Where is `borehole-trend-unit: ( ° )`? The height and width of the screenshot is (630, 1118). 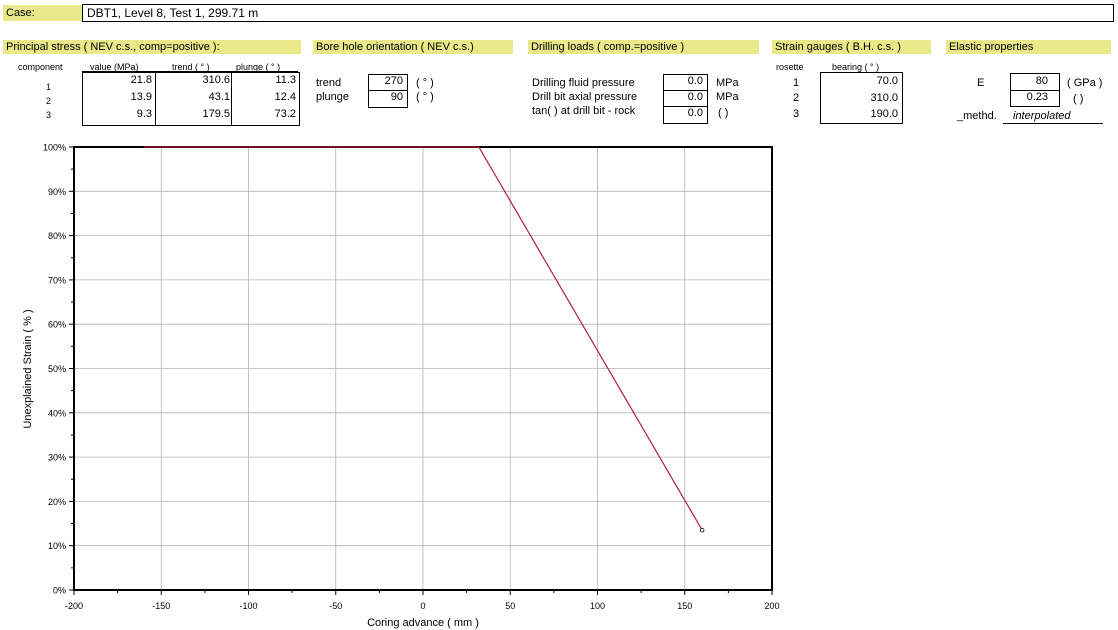
borehole-trend-unit: ( ° ) is located at coordinates (425, 83).